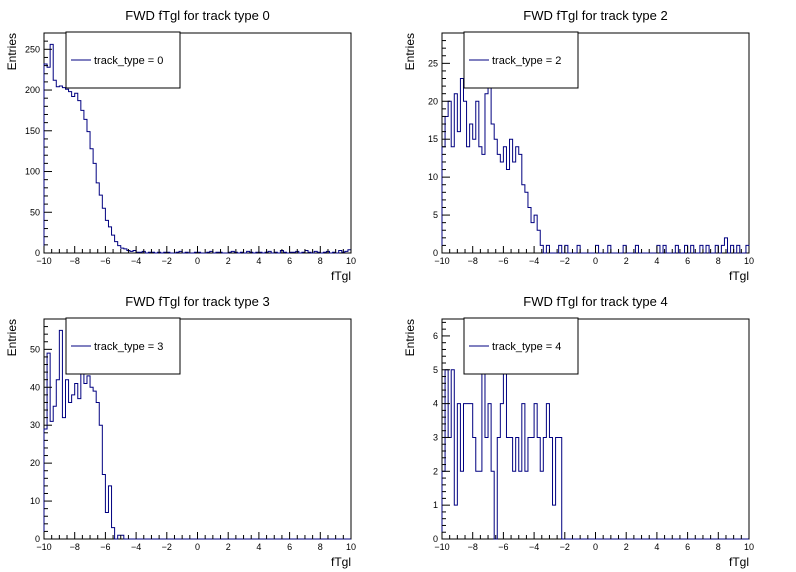  I want to click on y-tick-label: 100, so click(32, 172).